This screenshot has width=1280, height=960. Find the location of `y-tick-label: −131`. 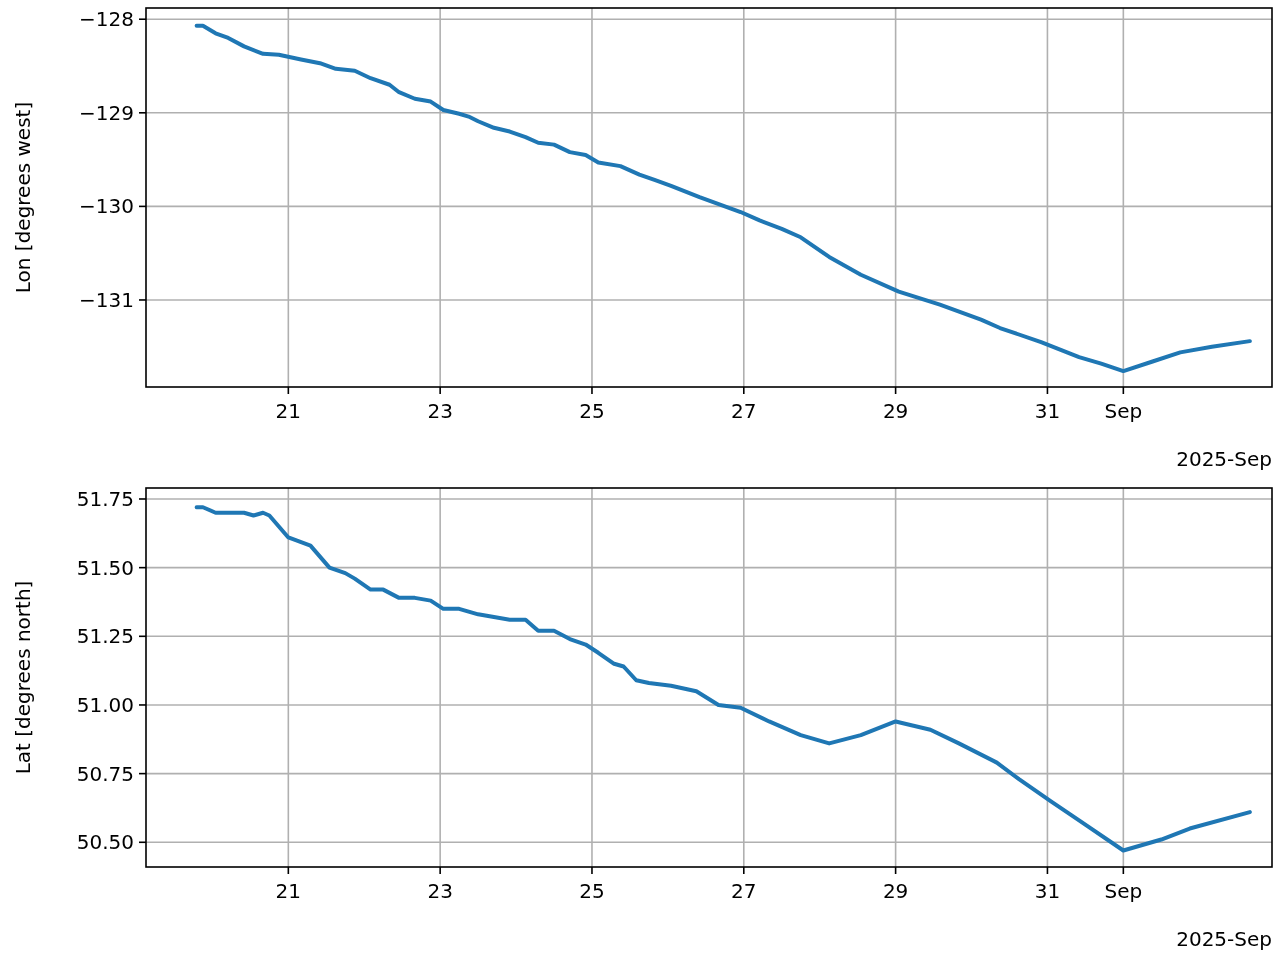

y-tick-label: −131 is located at coordinates (106, 299).